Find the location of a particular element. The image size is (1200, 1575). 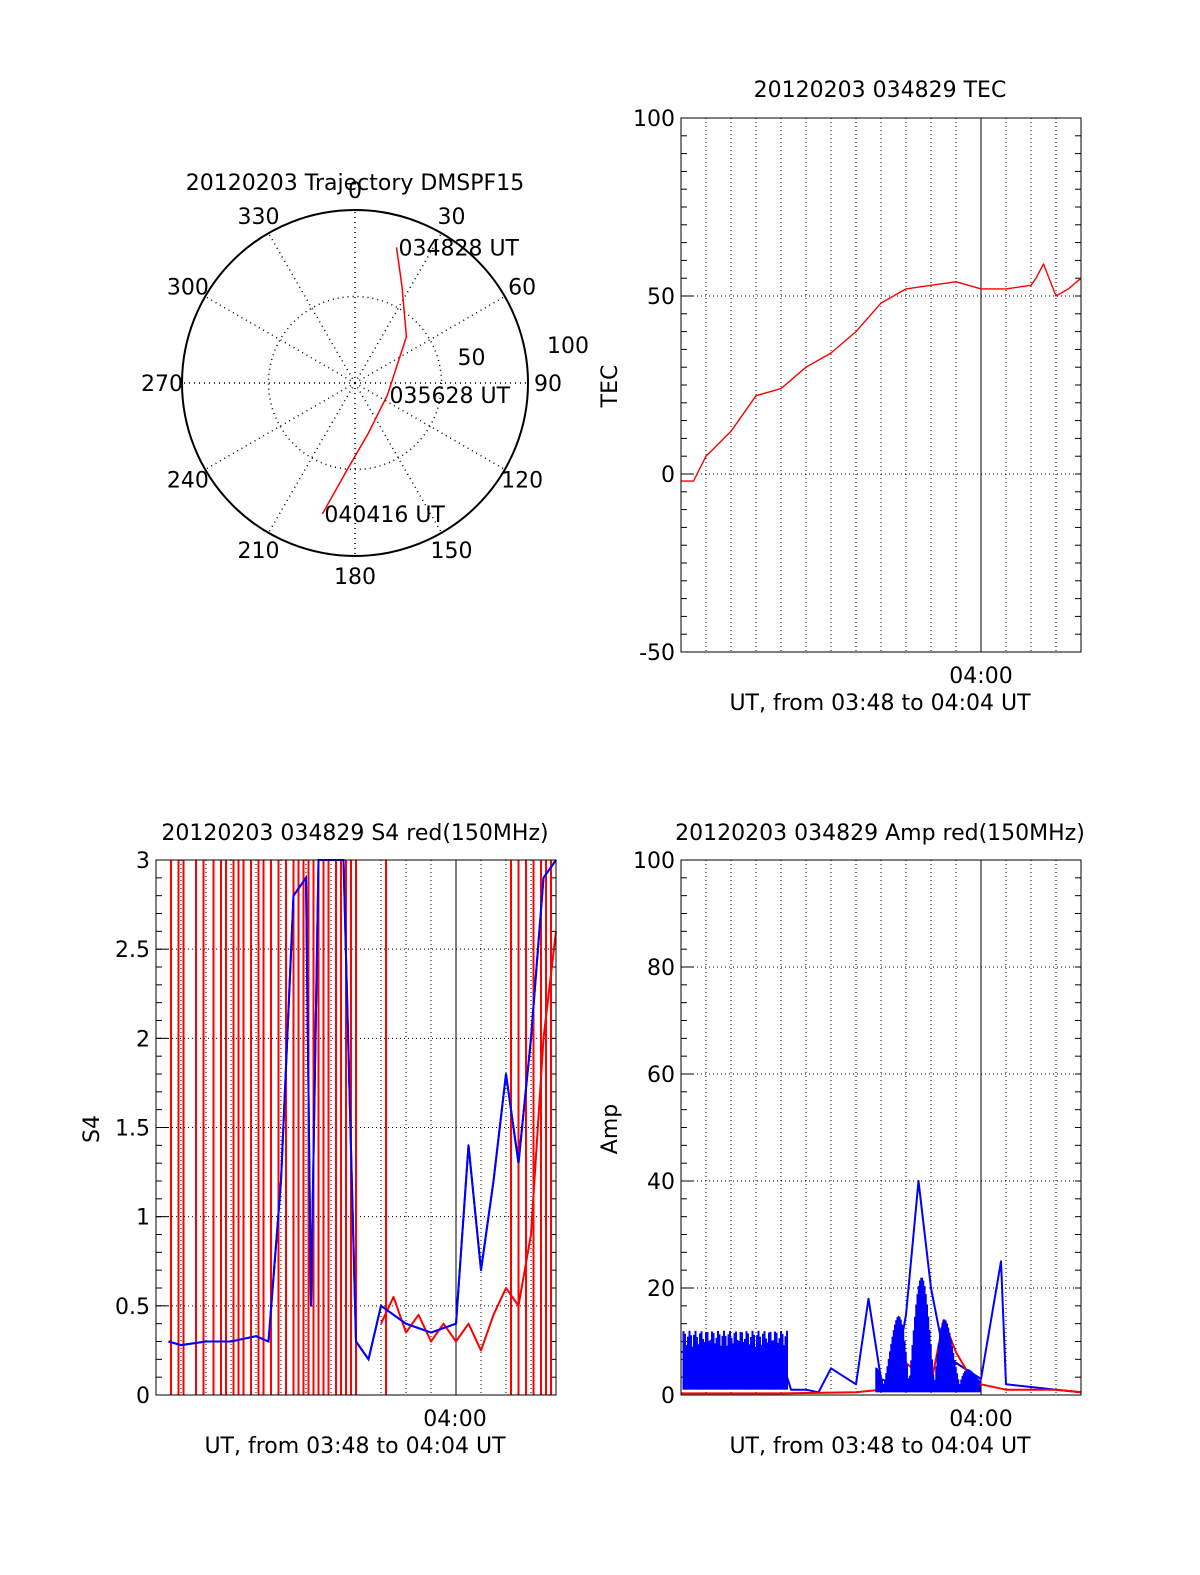

s4-frame is located at coordinates (356, 1127).